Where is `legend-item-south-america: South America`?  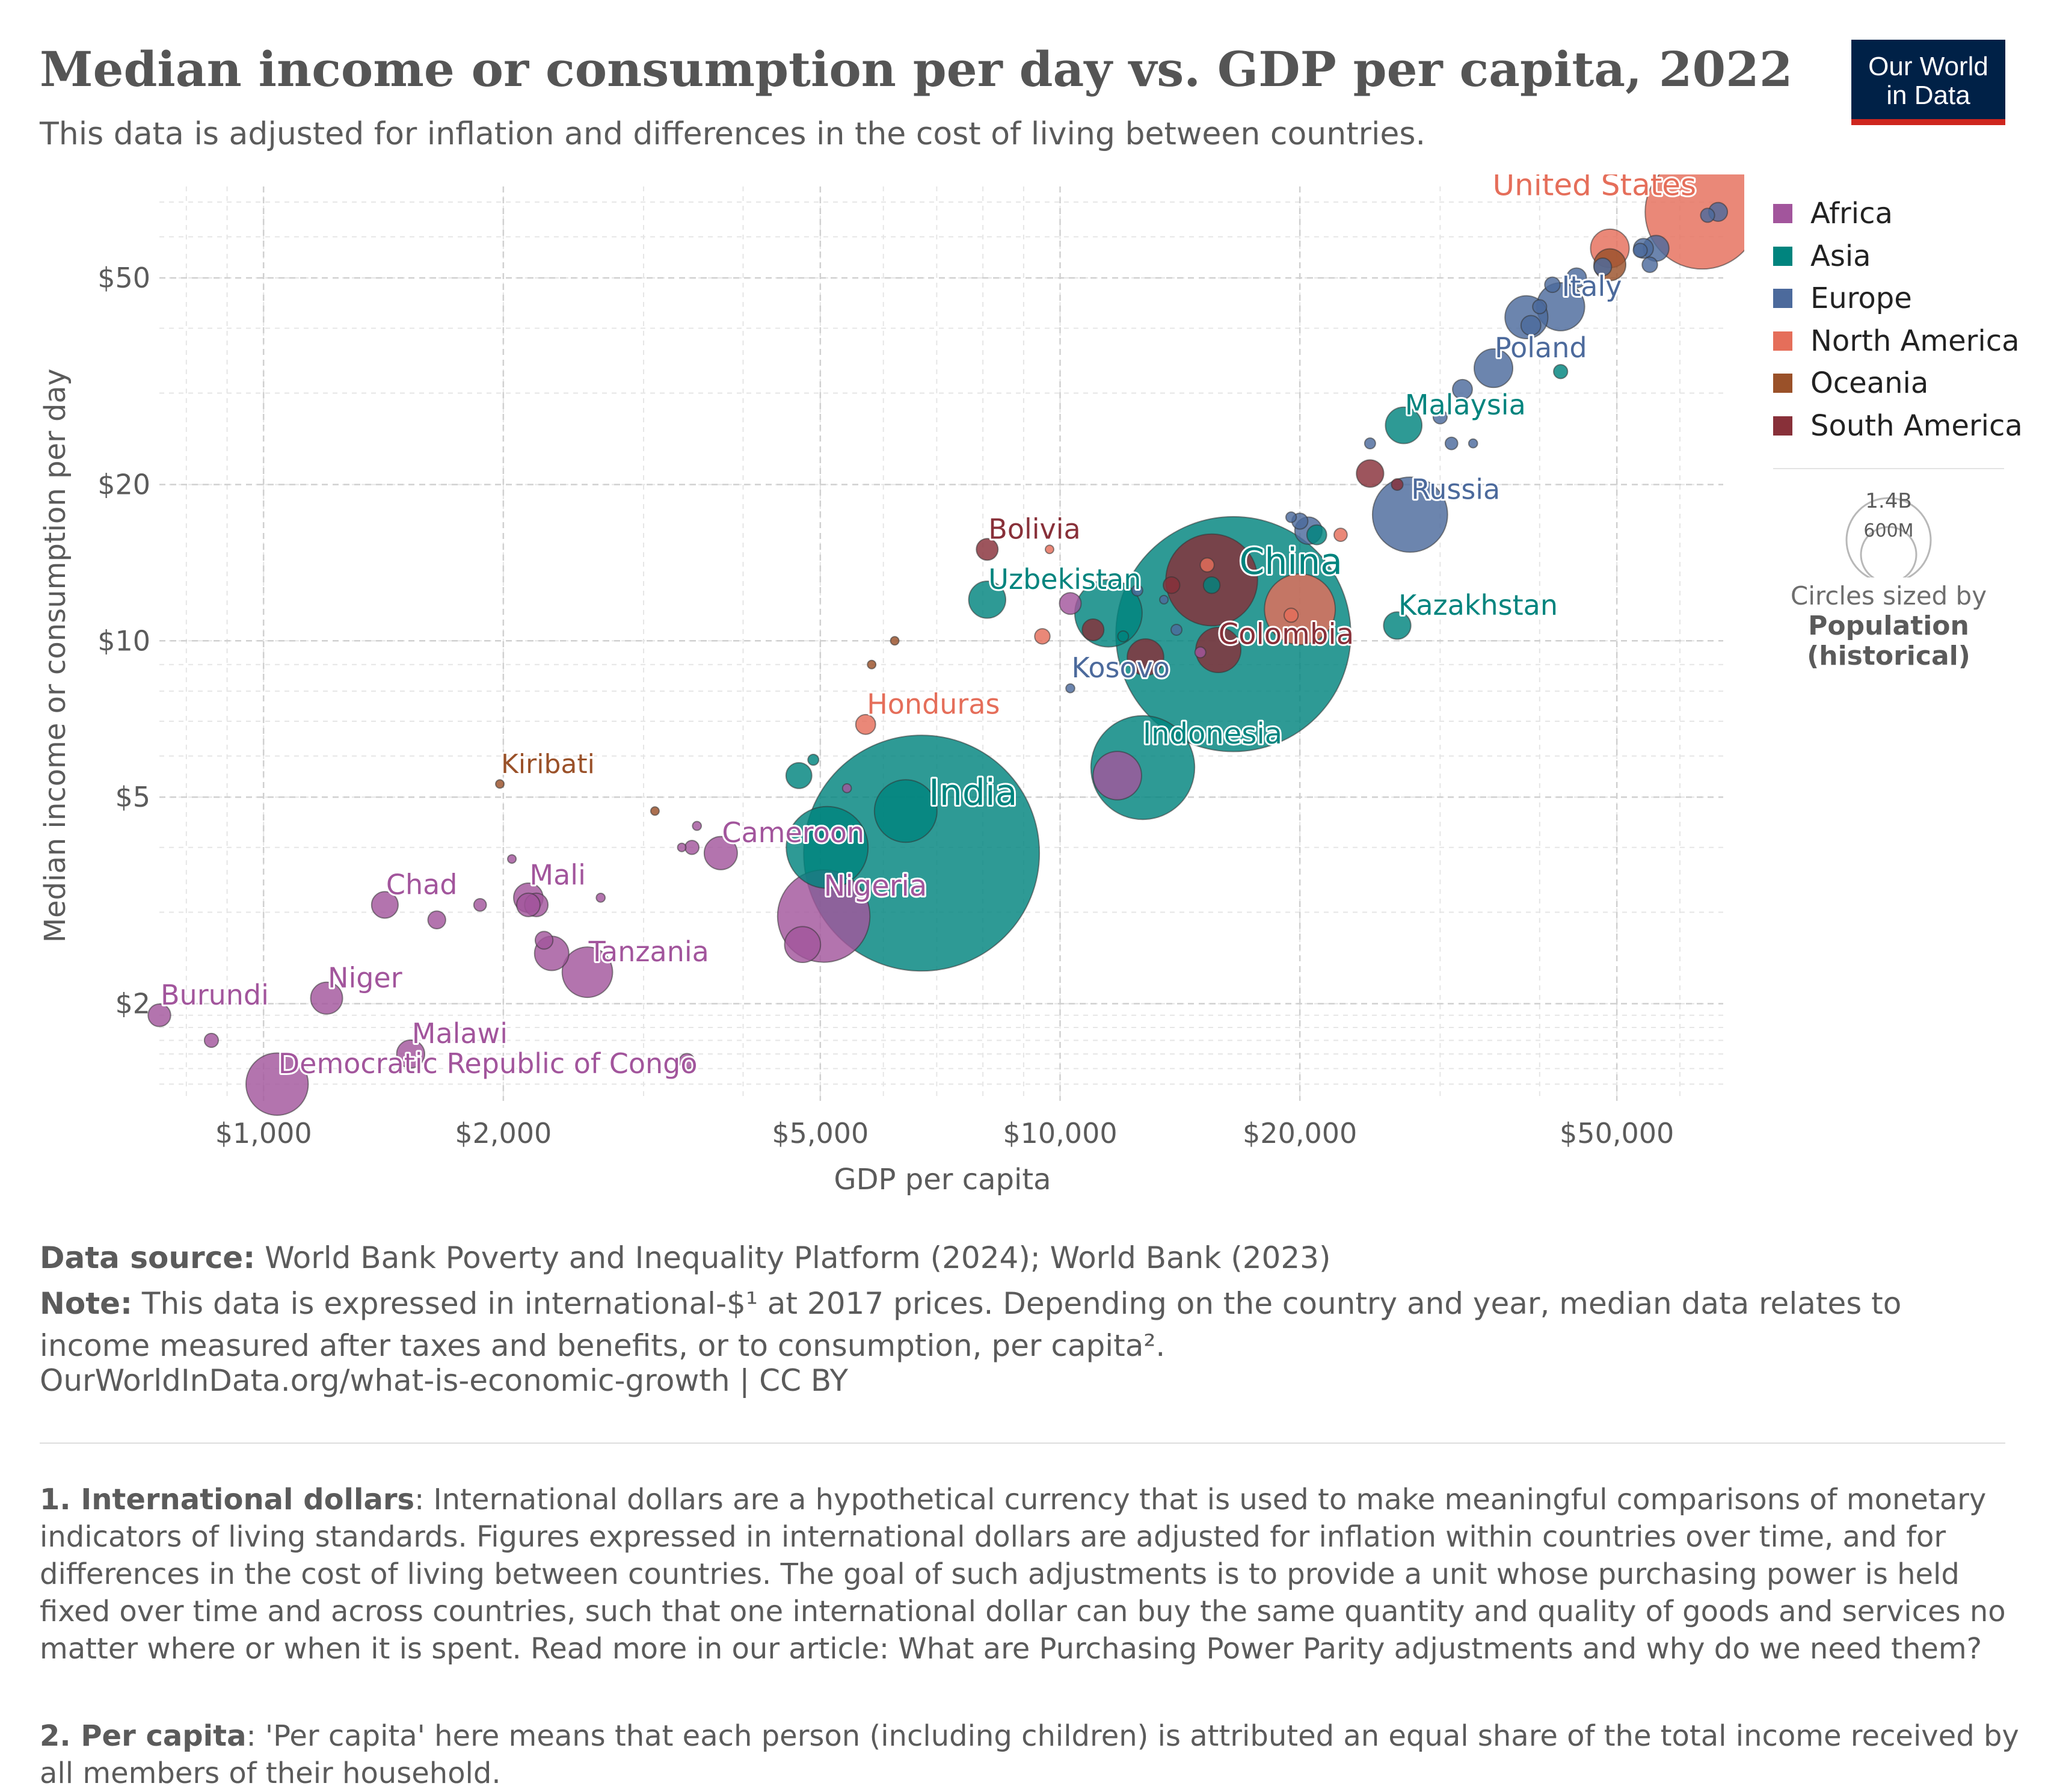
legend-item-south-america: South America is located at coordinates (1898, 426).